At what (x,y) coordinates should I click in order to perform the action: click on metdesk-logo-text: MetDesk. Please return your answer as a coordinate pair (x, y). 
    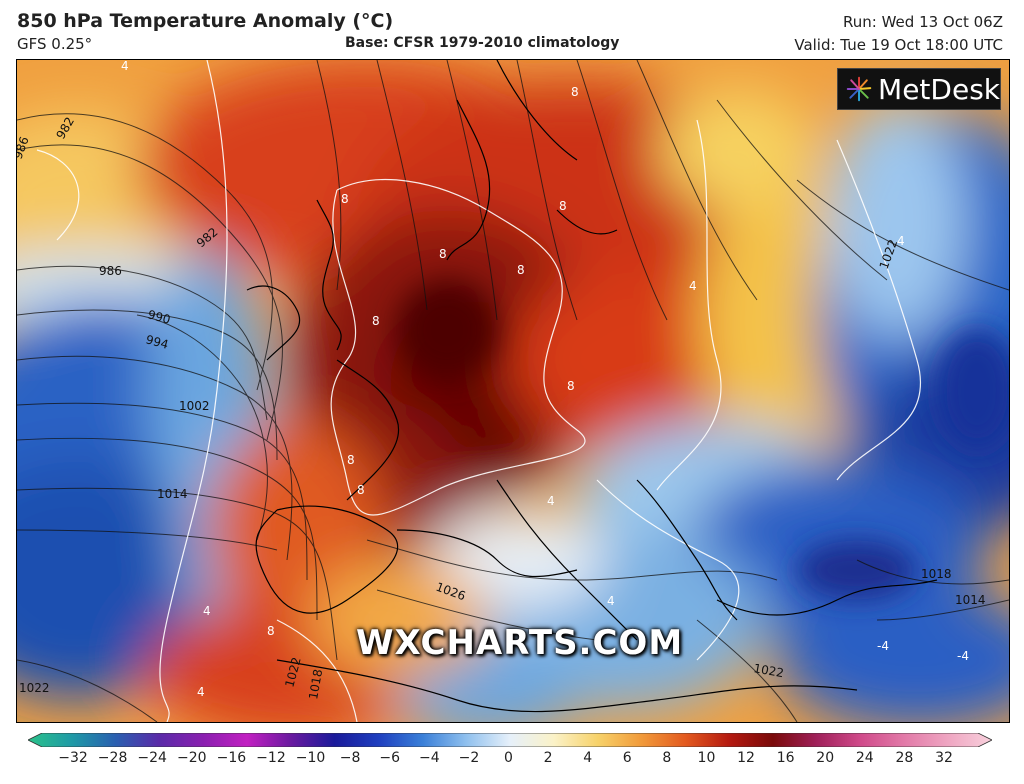
    Looking at the image, I should click on (939, 89).